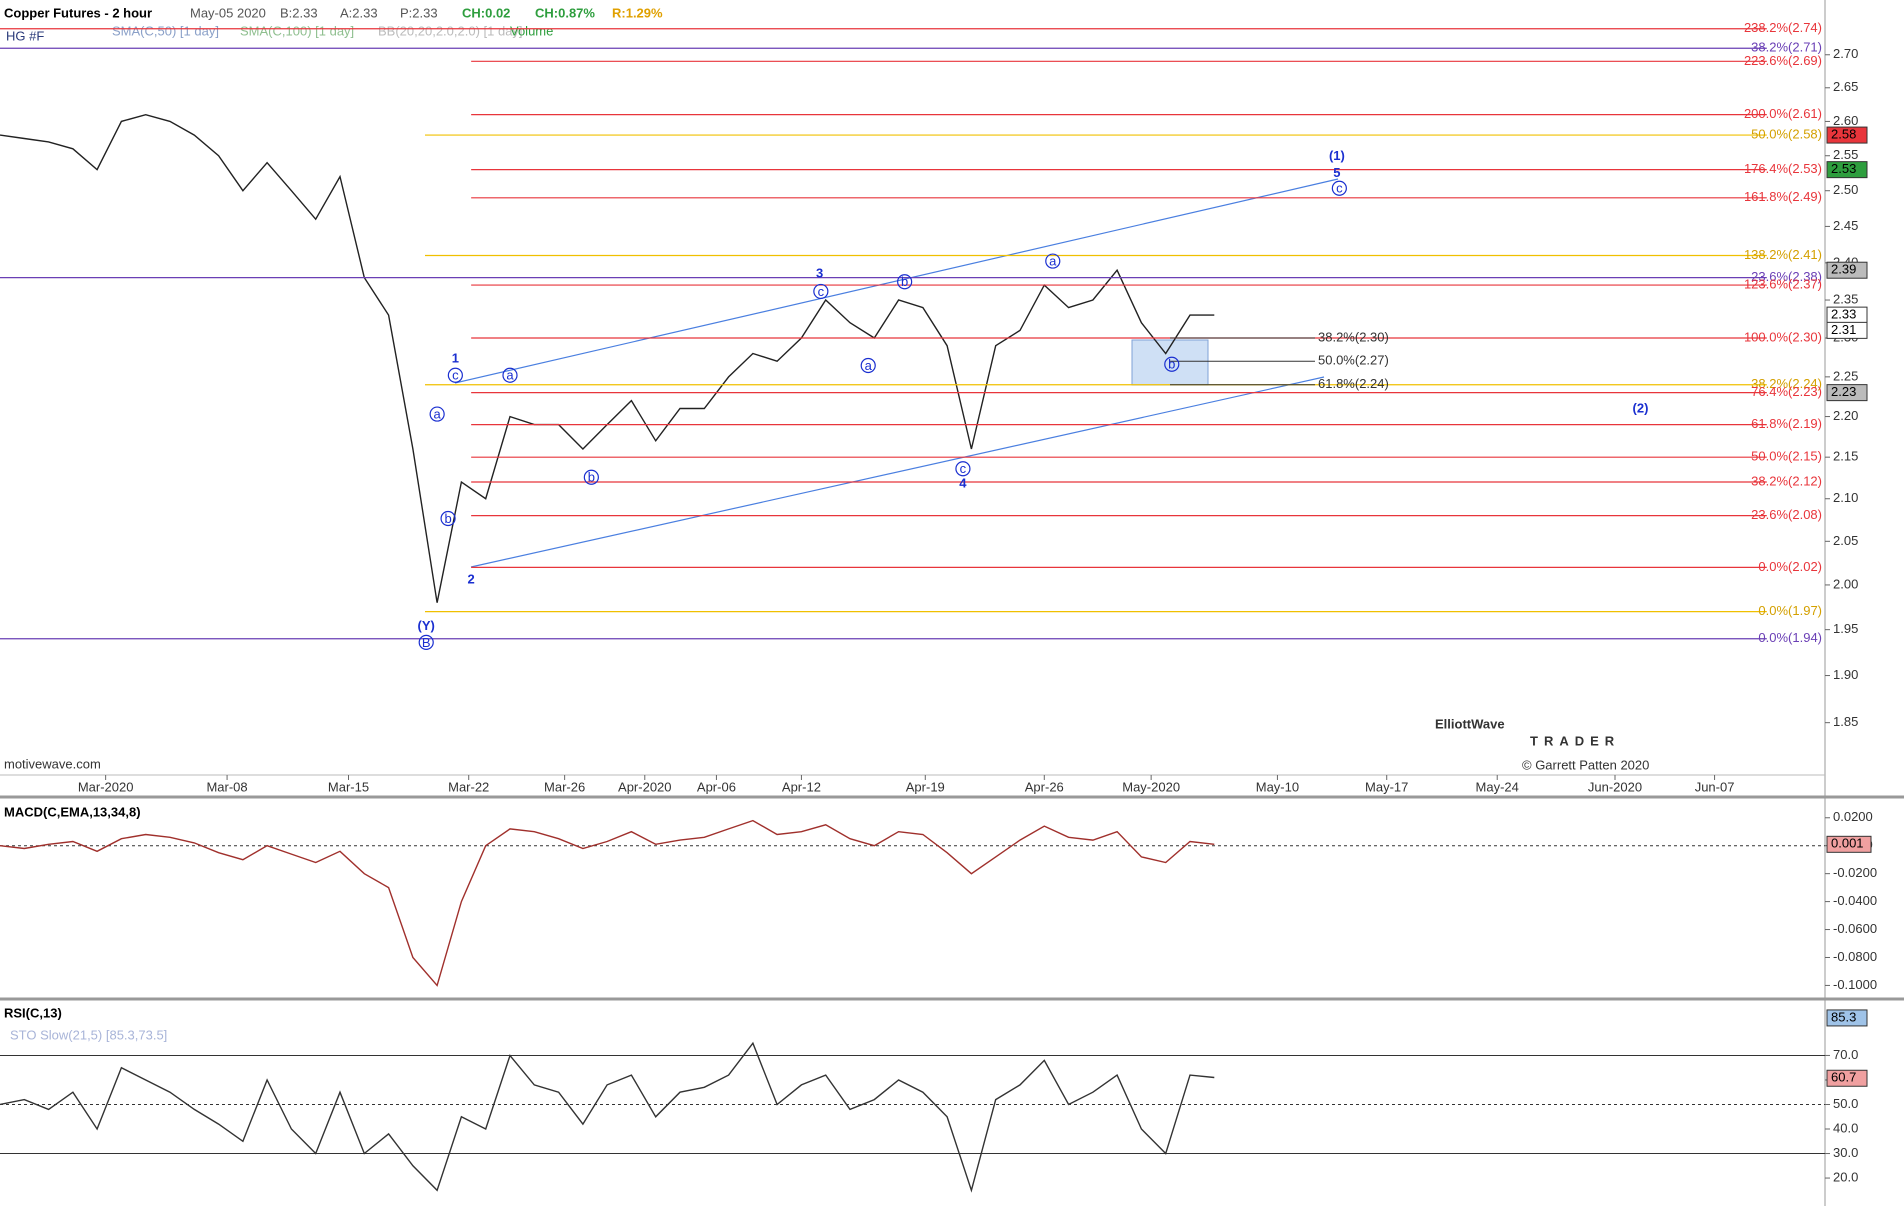 This screenshot has width=1904, height=1206. I want to click on wave-label: 3, so click(819, 273).